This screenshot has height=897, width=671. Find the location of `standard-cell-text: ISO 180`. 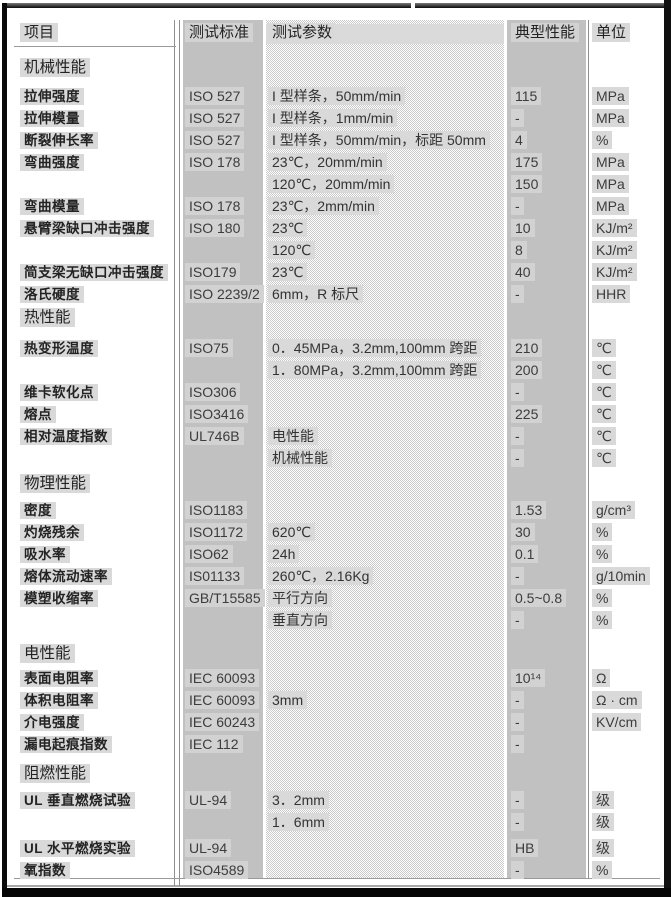

standard-cell-text: ISO 180 is located at coordinates (215, 228).